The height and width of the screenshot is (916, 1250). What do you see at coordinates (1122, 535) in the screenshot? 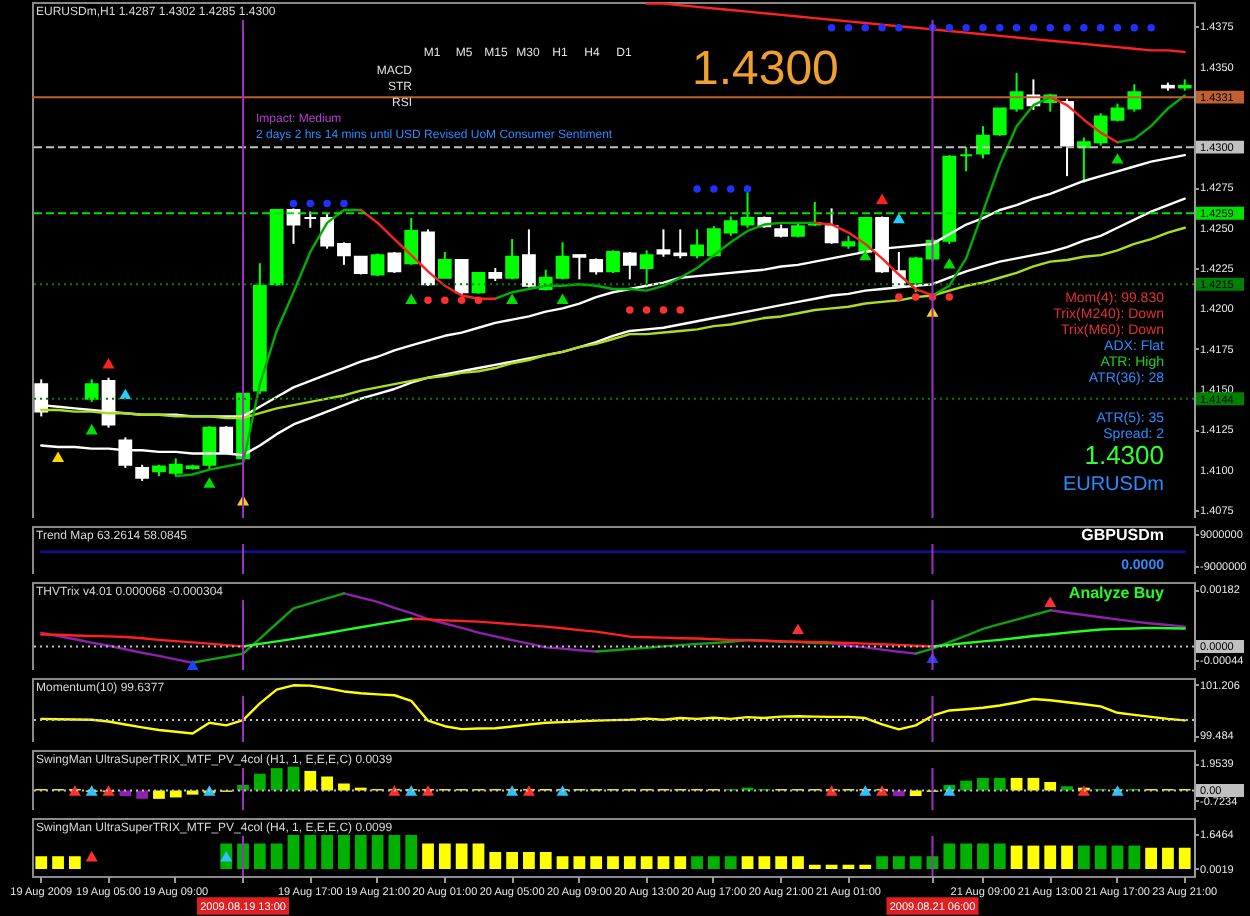
I see `annotation: GBPUSDm` at bounding box center [1122, 535].